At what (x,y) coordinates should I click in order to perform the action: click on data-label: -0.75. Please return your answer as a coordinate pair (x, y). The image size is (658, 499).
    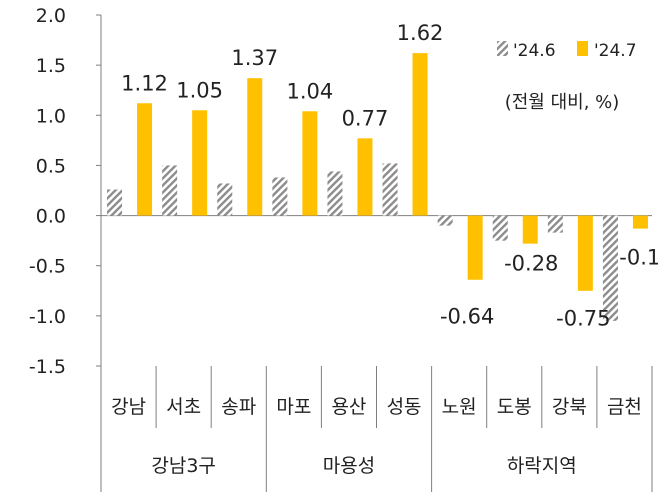
    Looking at the image, I should click on (583, 319).